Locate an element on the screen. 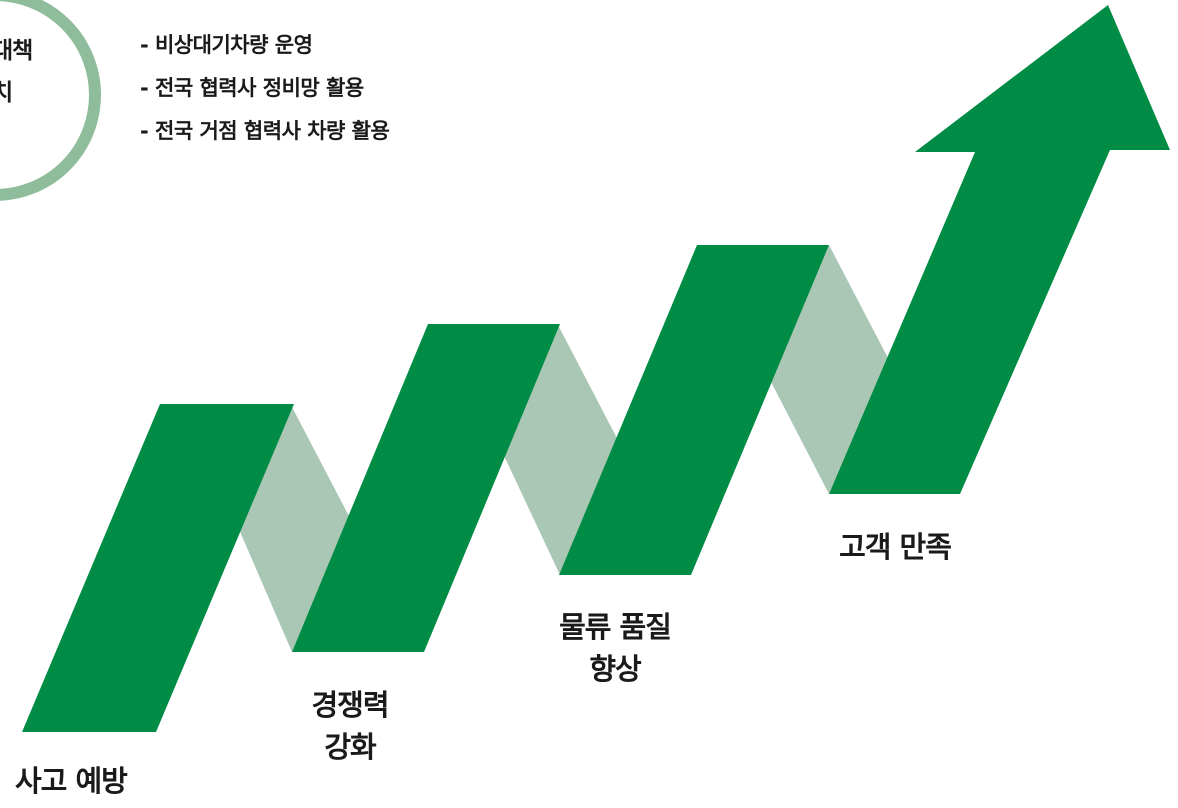  circle-label-line1: 대책 is located at coordinates (16, 51).